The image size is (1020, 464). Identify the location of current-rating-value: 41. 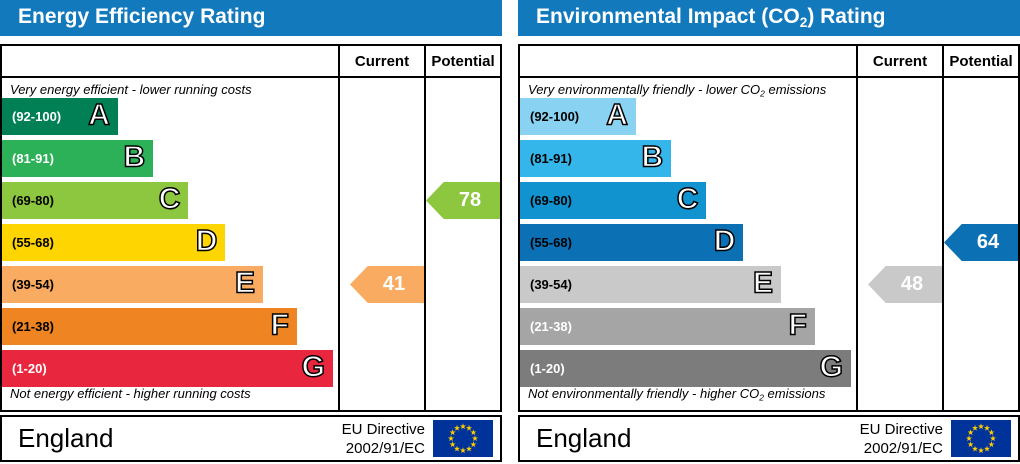
(394, 284).